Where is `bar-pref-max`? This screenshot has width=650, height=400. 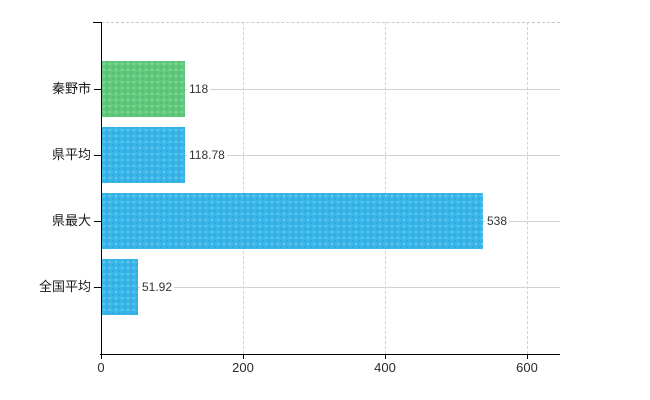
bar-pref-max is located at coordinates (292, 221).